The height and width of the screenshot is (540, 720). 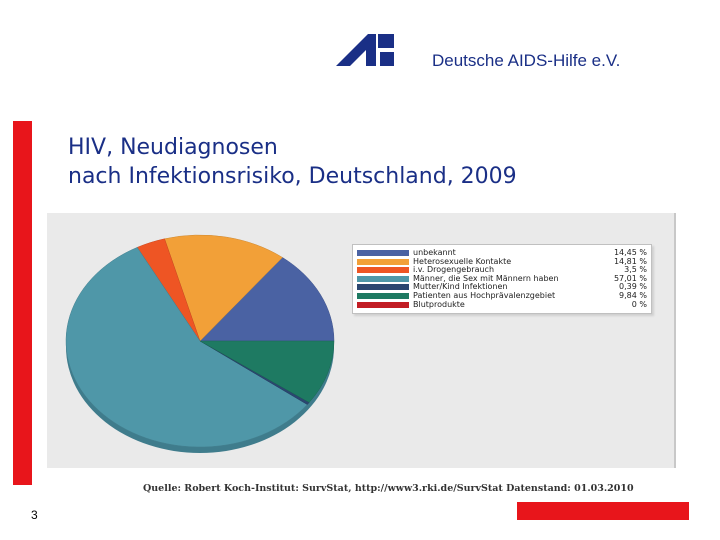 I want to click on dah-logo, so click(x=365, y=50).